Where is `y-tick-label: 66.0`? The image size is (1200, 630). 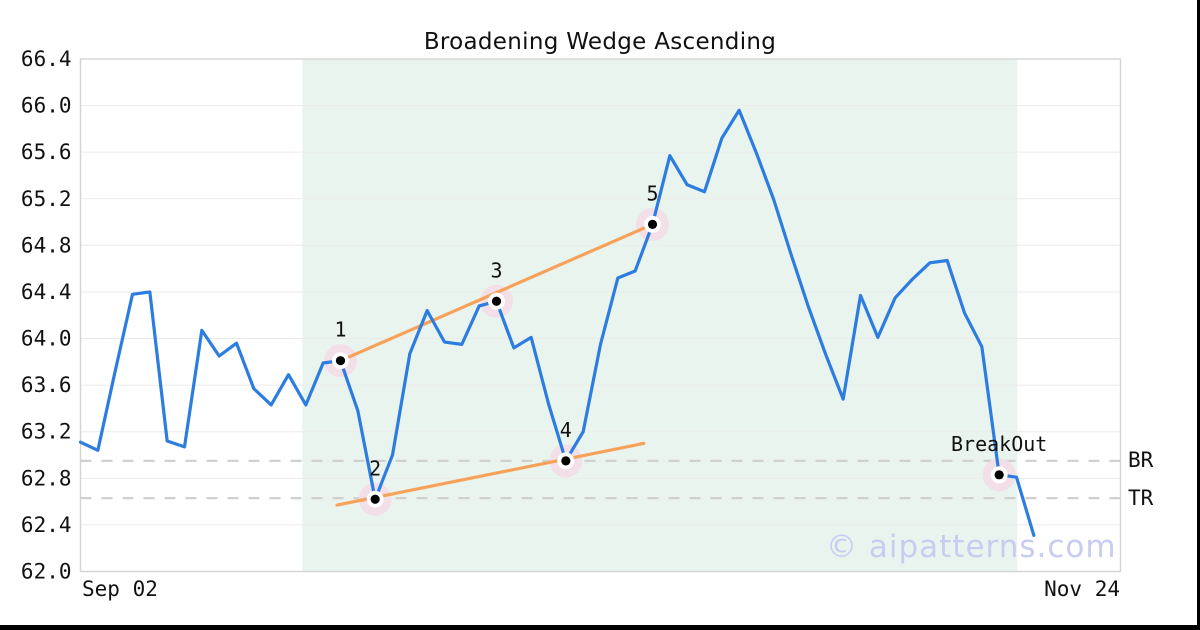
y-tick-label: 66.0 is located at coordinates (46, 106).